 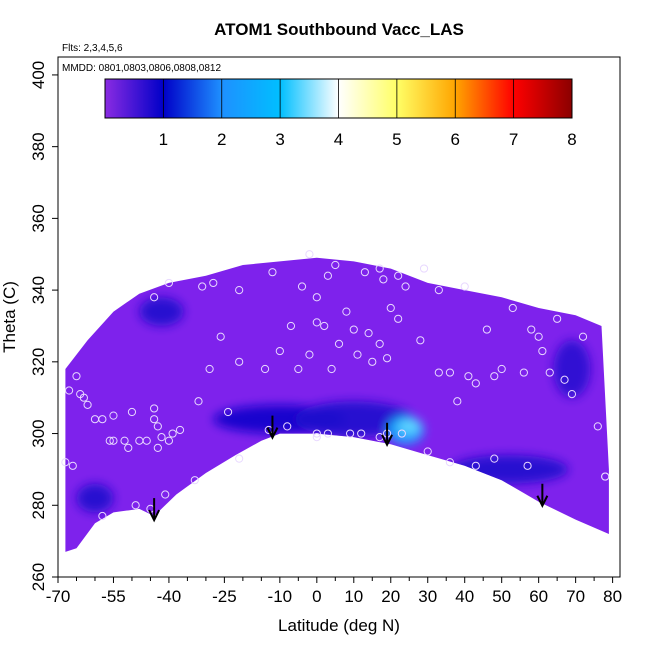 What do you see at coordinates (390, 596) in the screenshot?
I see `x-tick-label: 20` at bounding box center [390, 596].